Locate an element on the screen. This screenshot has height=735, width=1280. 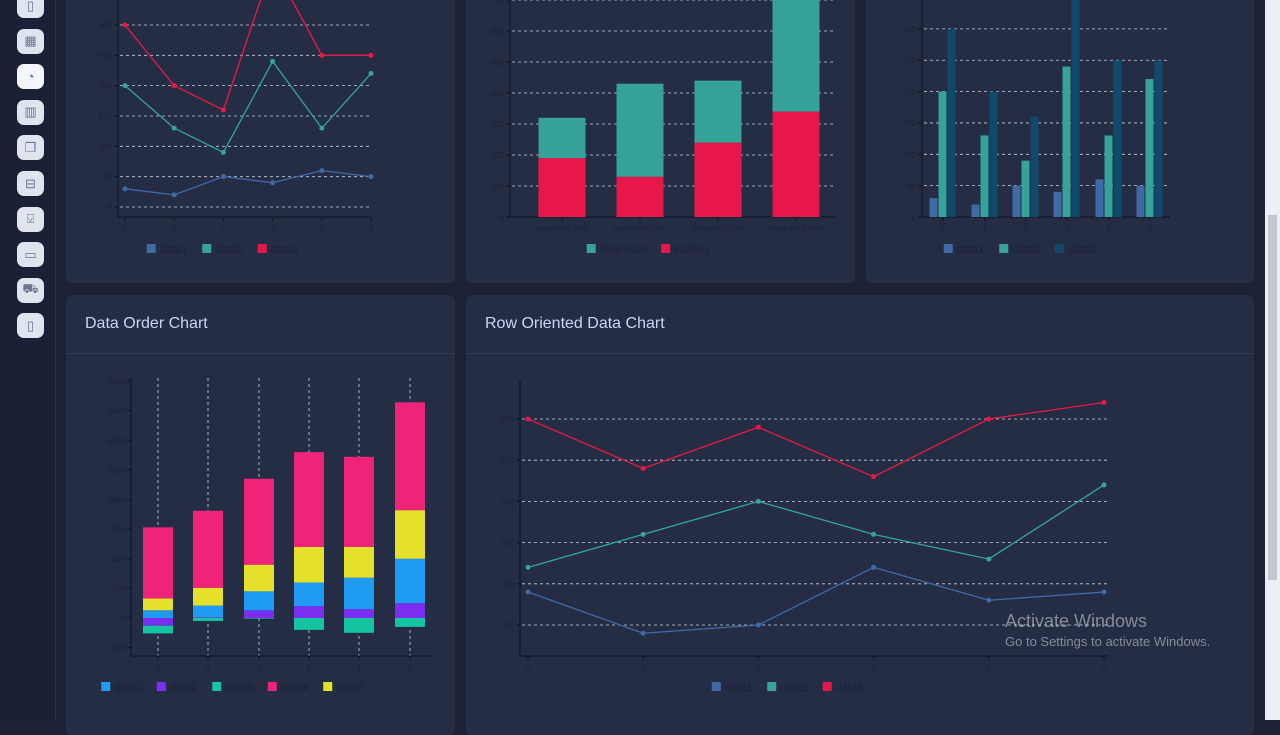
sidebar-button-clock: ◔ is located at coordinates (30, 77).